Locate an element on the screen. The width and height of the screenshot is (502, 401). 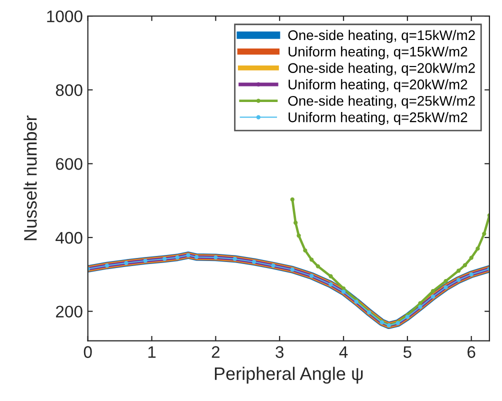
y-axis-title: Nusselt number is located at coordinates (30, 178).